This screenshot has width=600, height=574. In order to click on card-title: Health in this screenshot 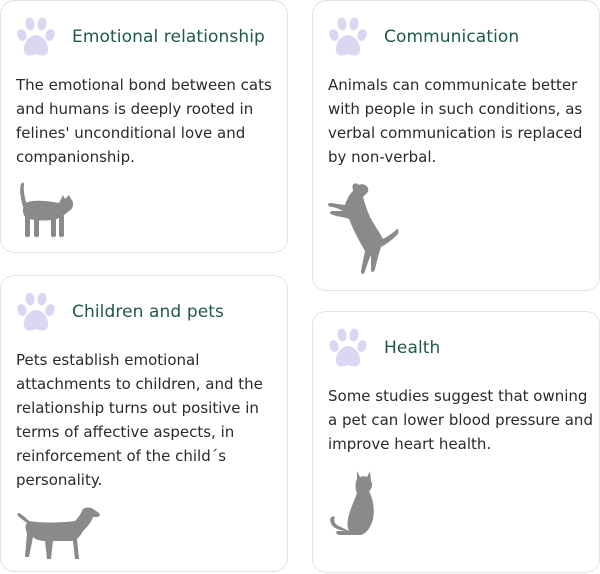, I will do `click(412, 348)`.